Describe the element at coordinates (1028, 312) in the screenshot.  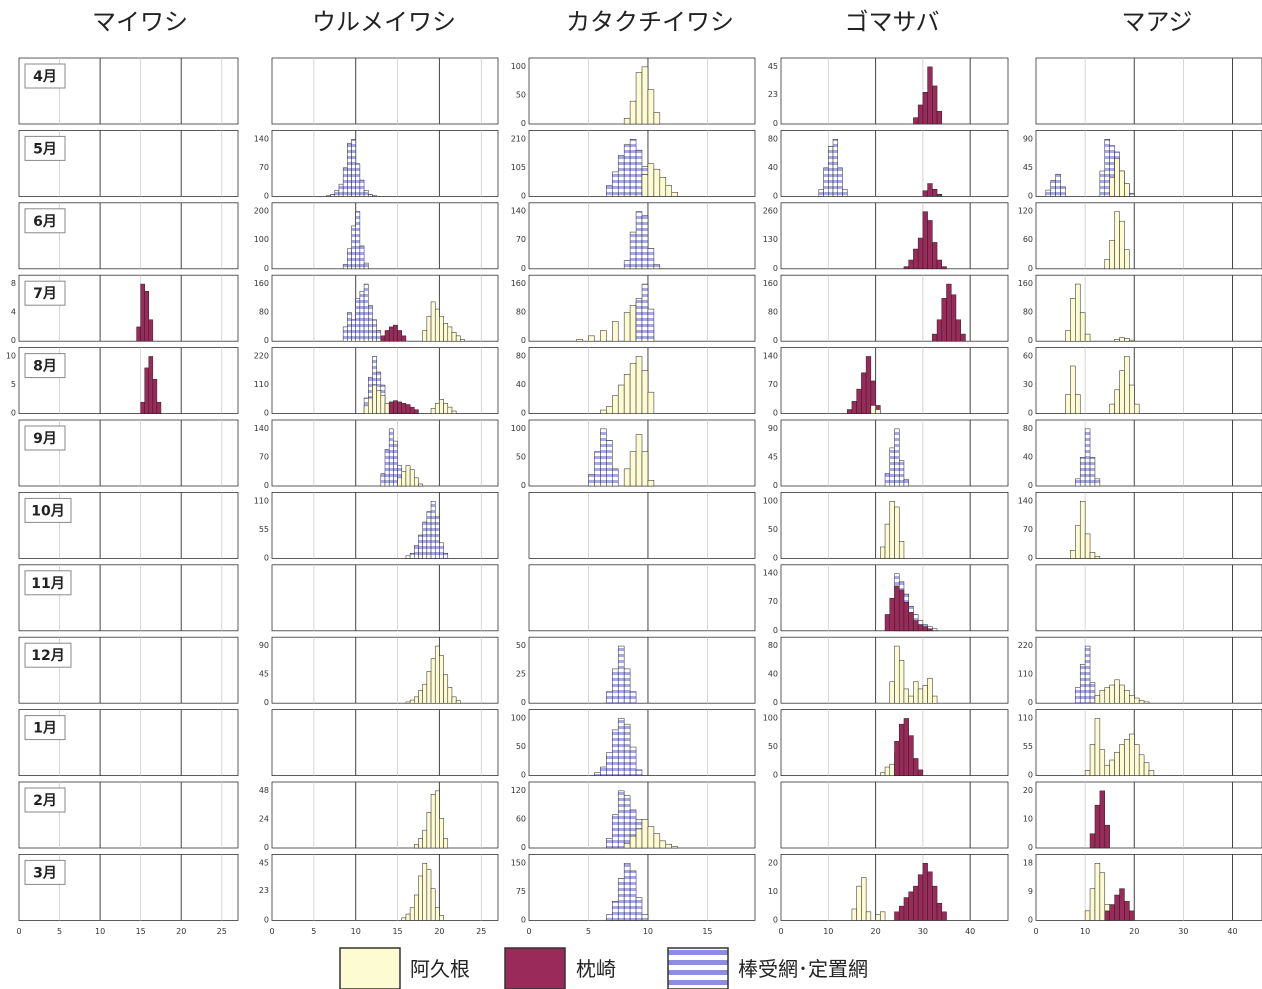
I see `y-tick-label: 80` at that location.